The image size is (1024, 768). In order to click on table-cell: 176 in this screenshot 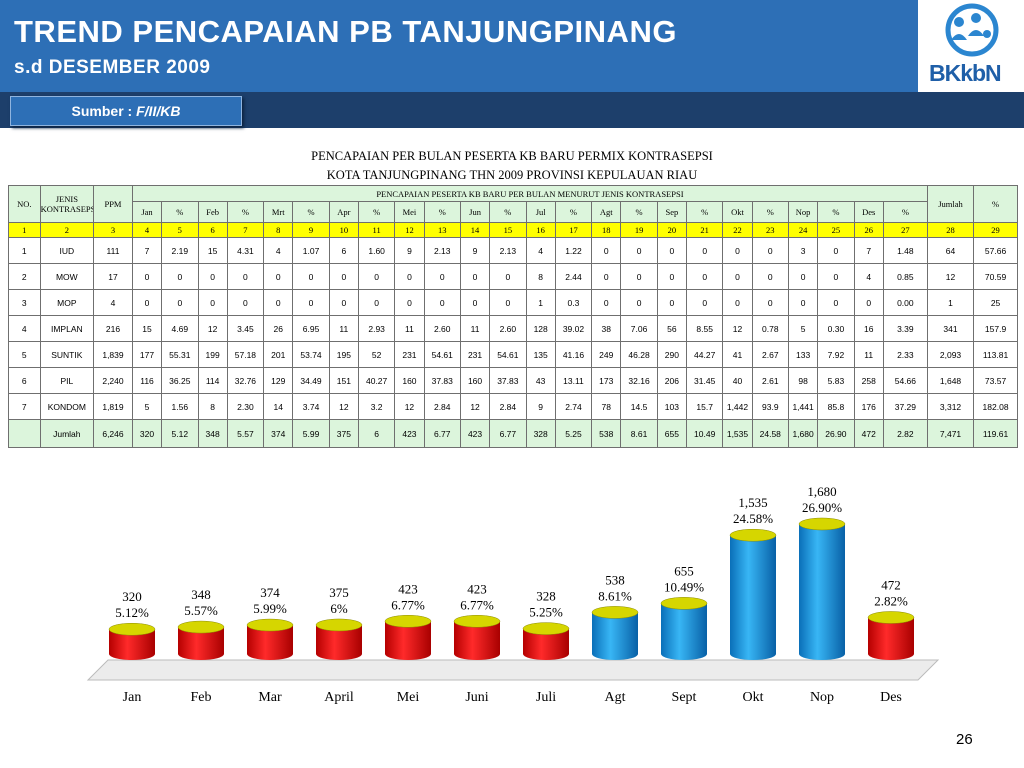, I will do `click(868, 406)`.